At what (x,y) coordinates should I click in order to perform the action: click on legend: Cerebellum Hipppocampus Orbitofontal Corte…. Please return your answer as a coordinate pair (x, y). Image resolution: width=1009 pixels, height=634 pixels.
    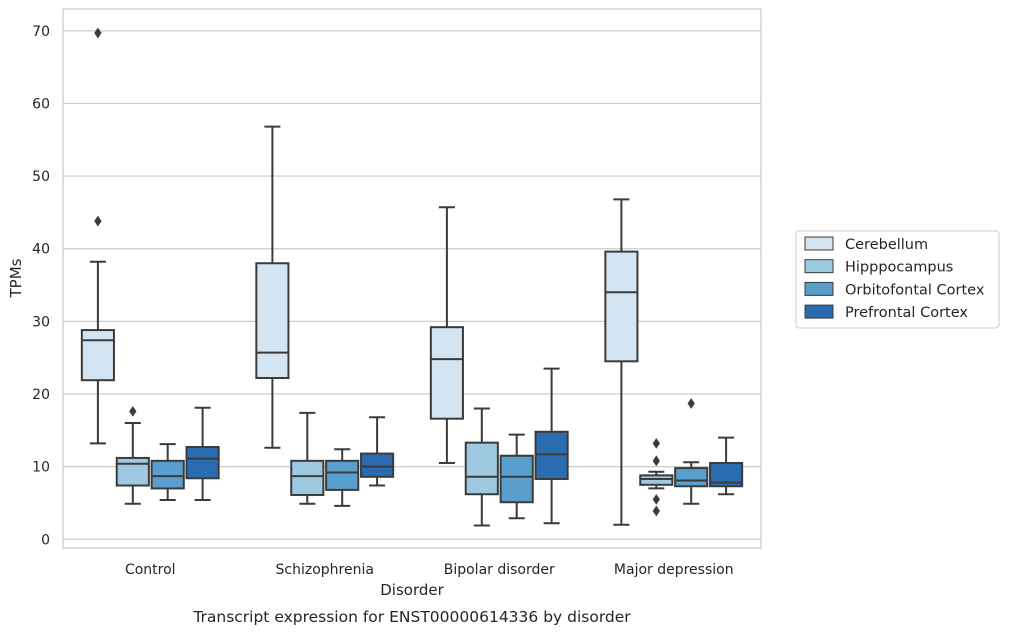
    Looking at the image, I should click on (897, 279).